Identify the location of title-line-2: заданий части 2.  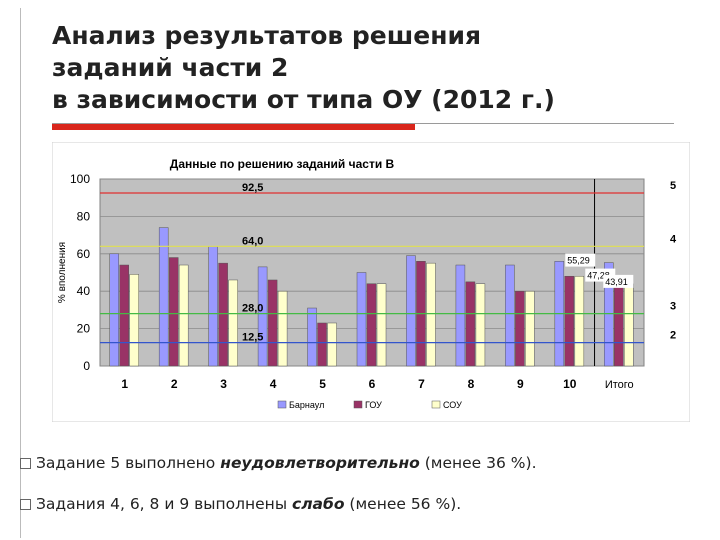
(170, 67).